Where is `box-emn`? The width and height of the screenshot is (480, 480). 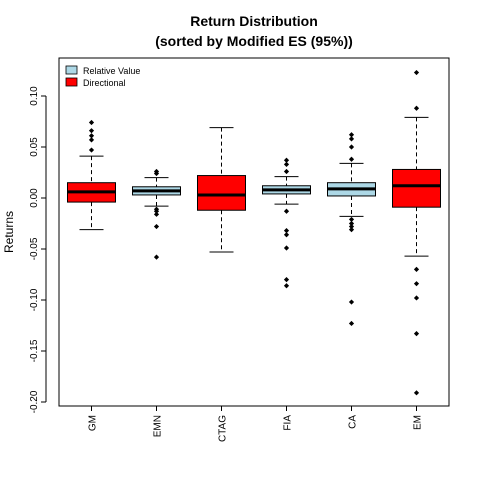 box-emn is located at coordinates (156, 214).